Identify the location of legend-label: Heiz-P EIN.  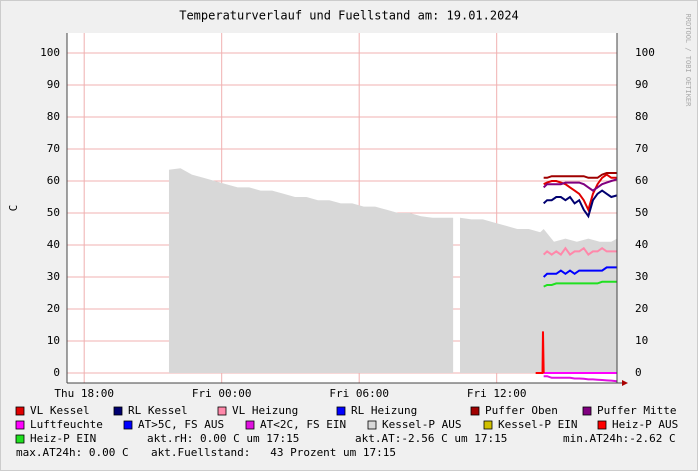
(63, 438).